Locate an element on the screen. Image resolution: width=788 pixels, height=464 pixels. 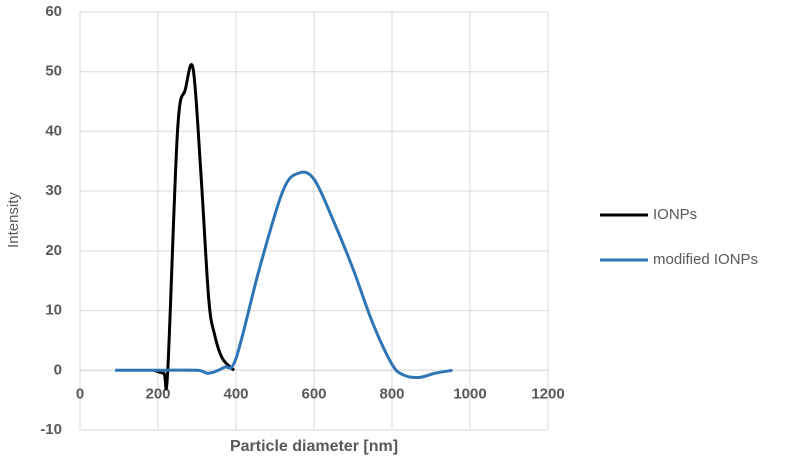
y-tick-label: 0 is located at coordinates (58, 369).